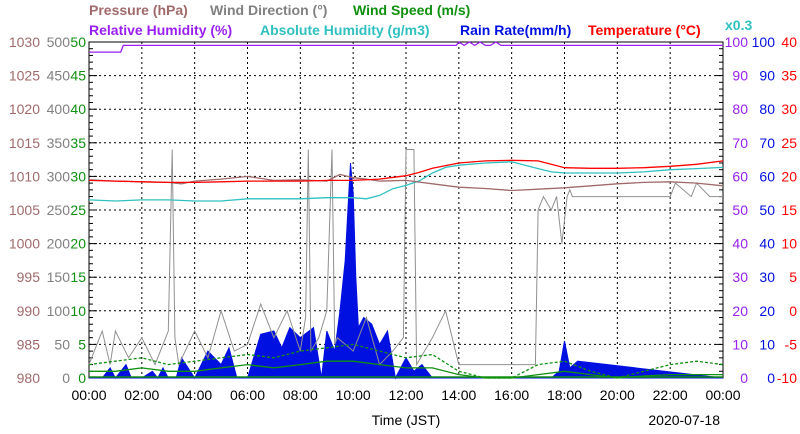 The width and height of the screenshot is (800, 434). Describe the element at coordinates (59, 176) in the screenshot. I see `wind-direction-tick-label: 300` at that location.